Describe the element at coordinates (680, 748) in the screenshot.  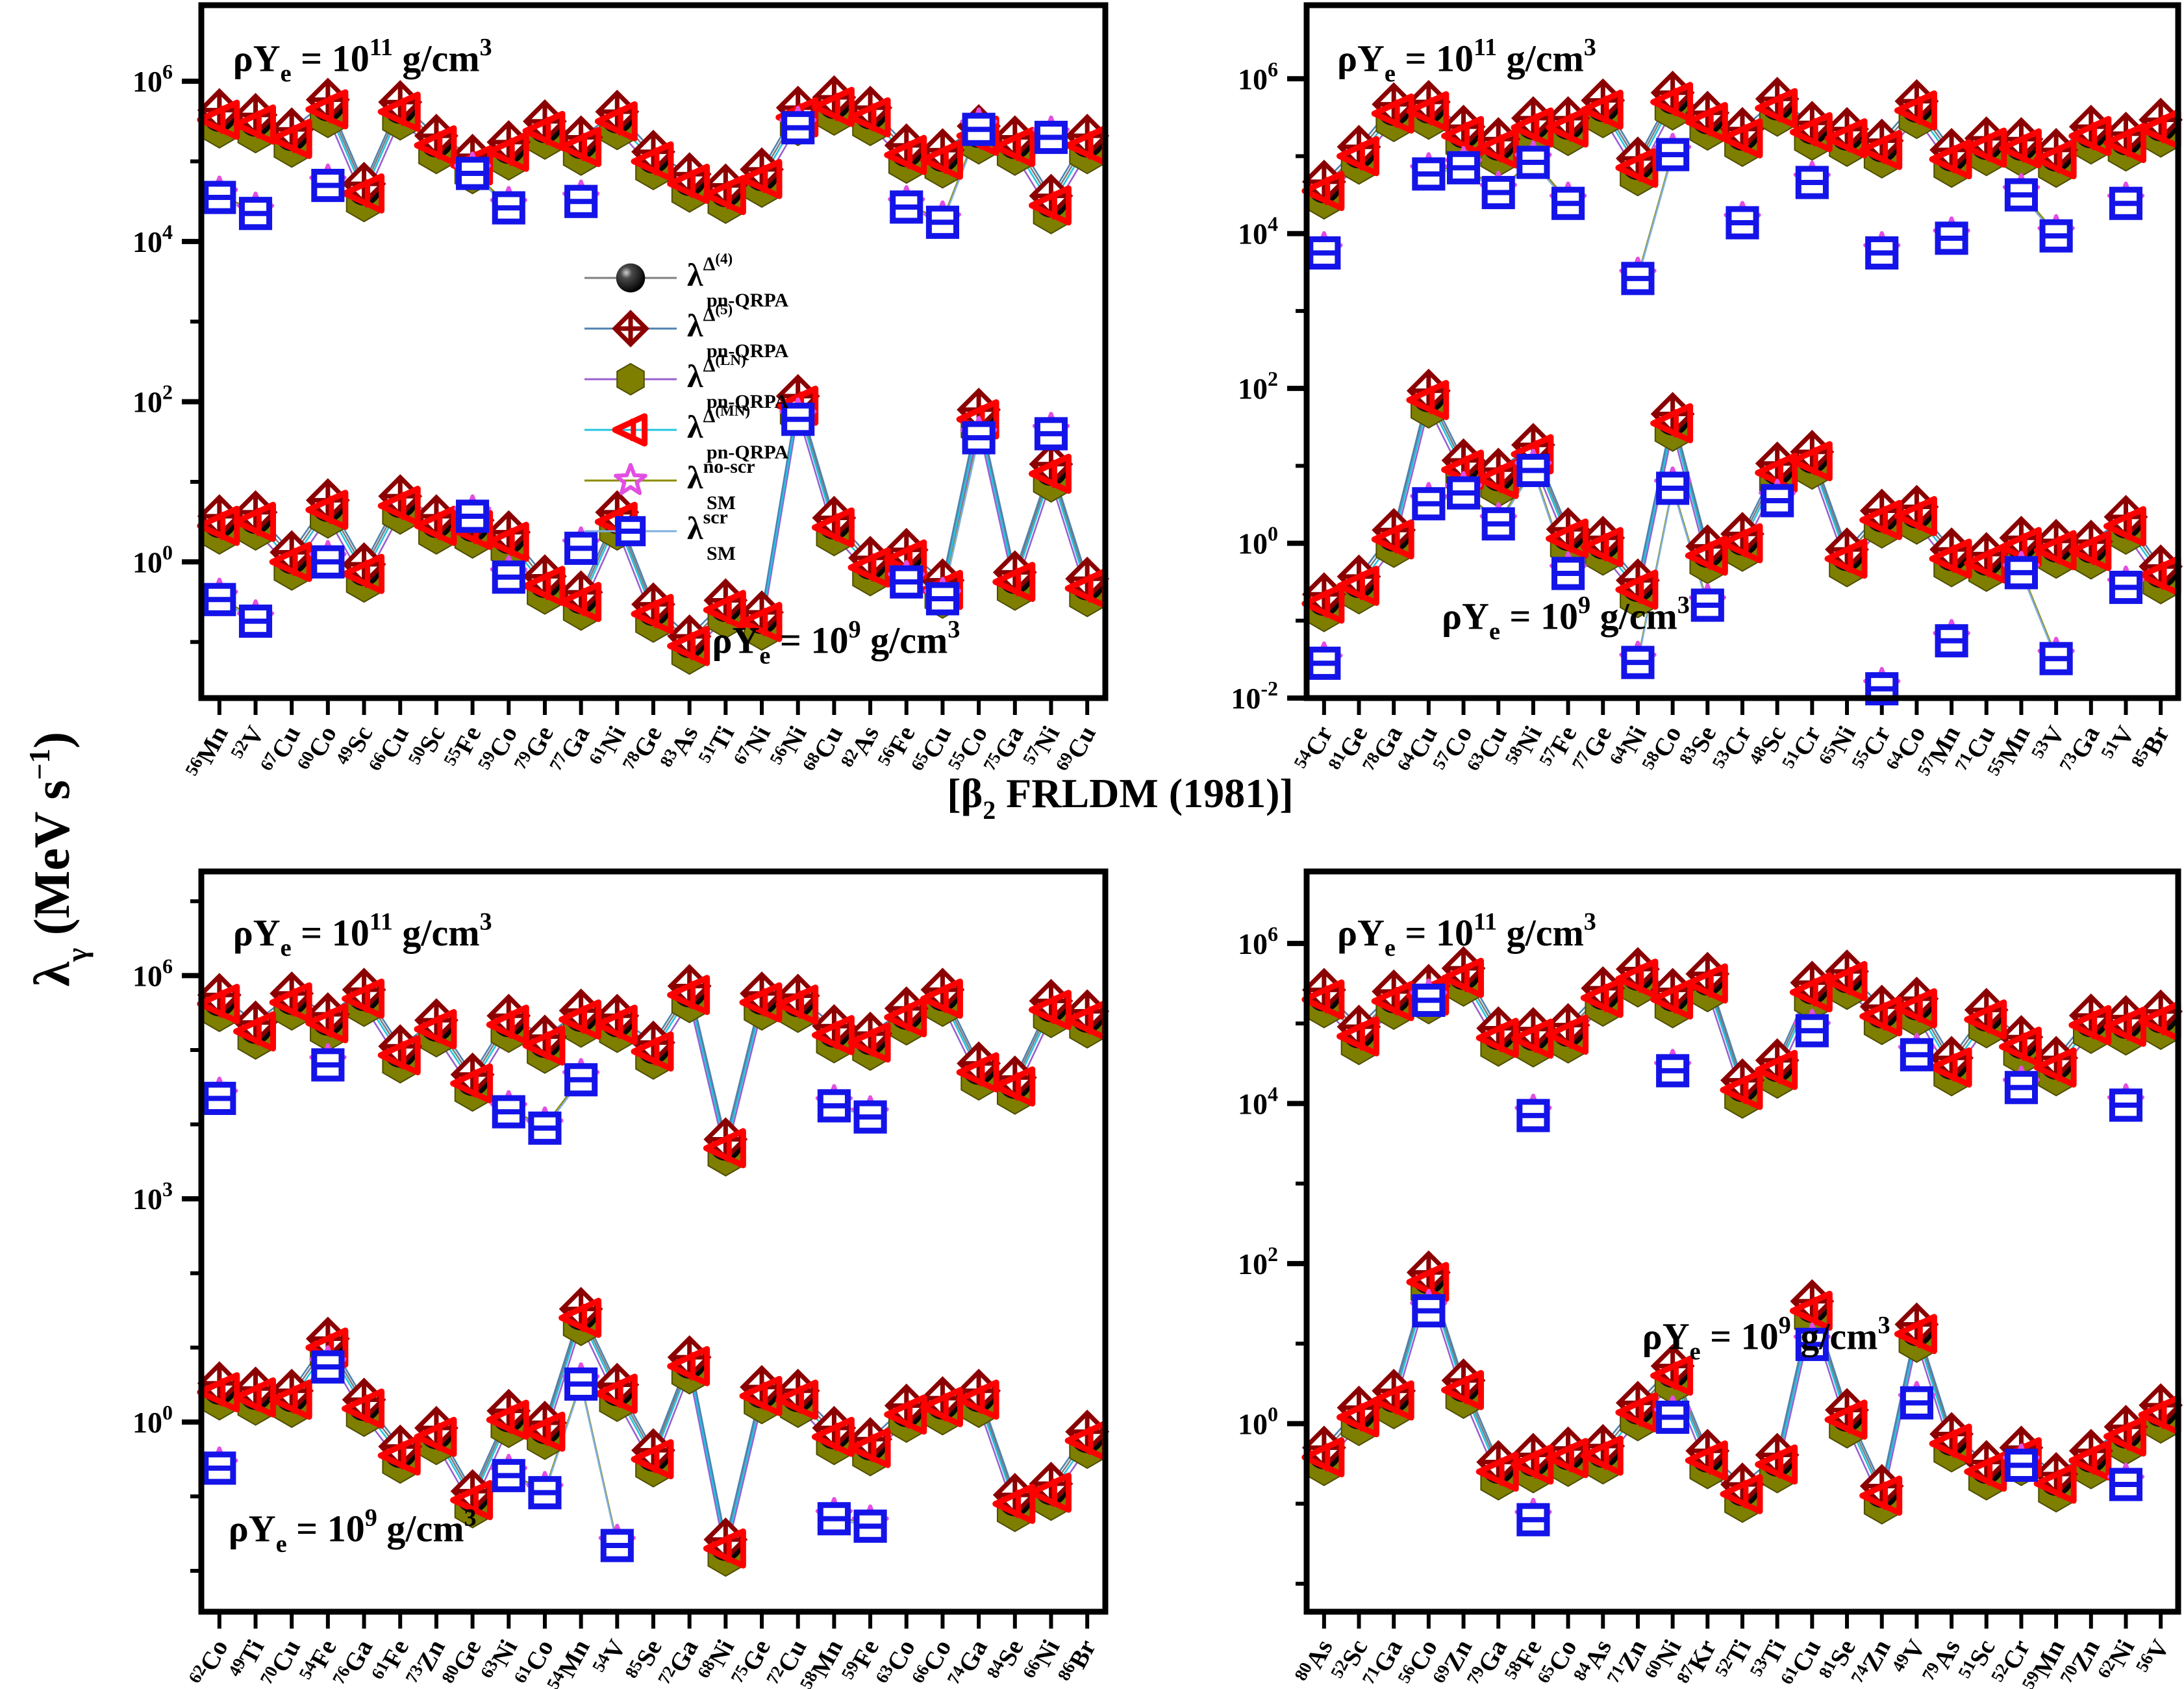
I see `x-tick-label-83As: 83As` at that location.